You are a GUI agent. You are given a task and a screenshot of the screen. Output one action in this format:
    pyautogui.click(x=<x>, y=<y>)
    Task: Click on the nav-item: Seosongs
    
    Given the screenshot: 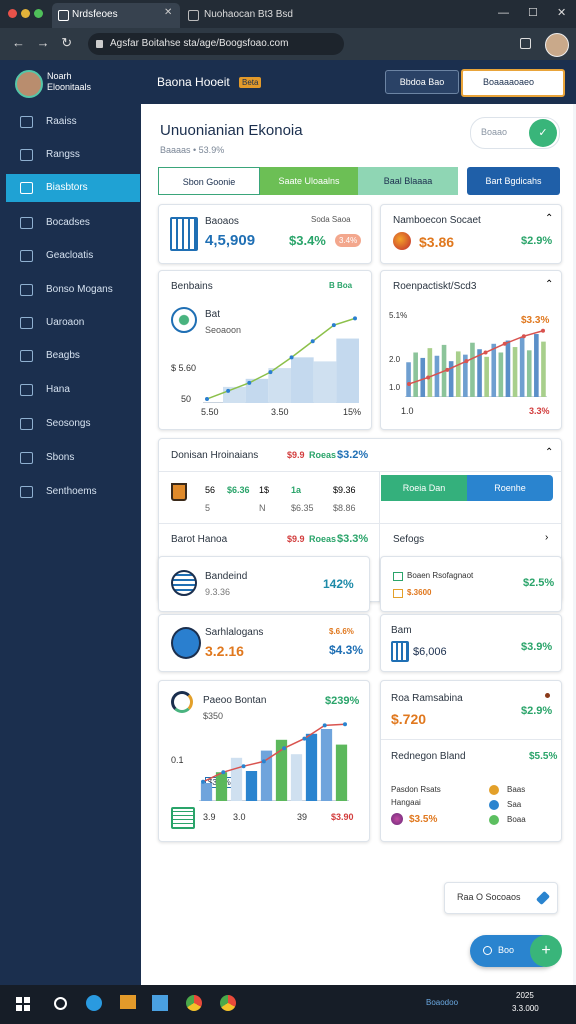 What is the action you would take?
    pyautogui.click(x=73, y=424)
    